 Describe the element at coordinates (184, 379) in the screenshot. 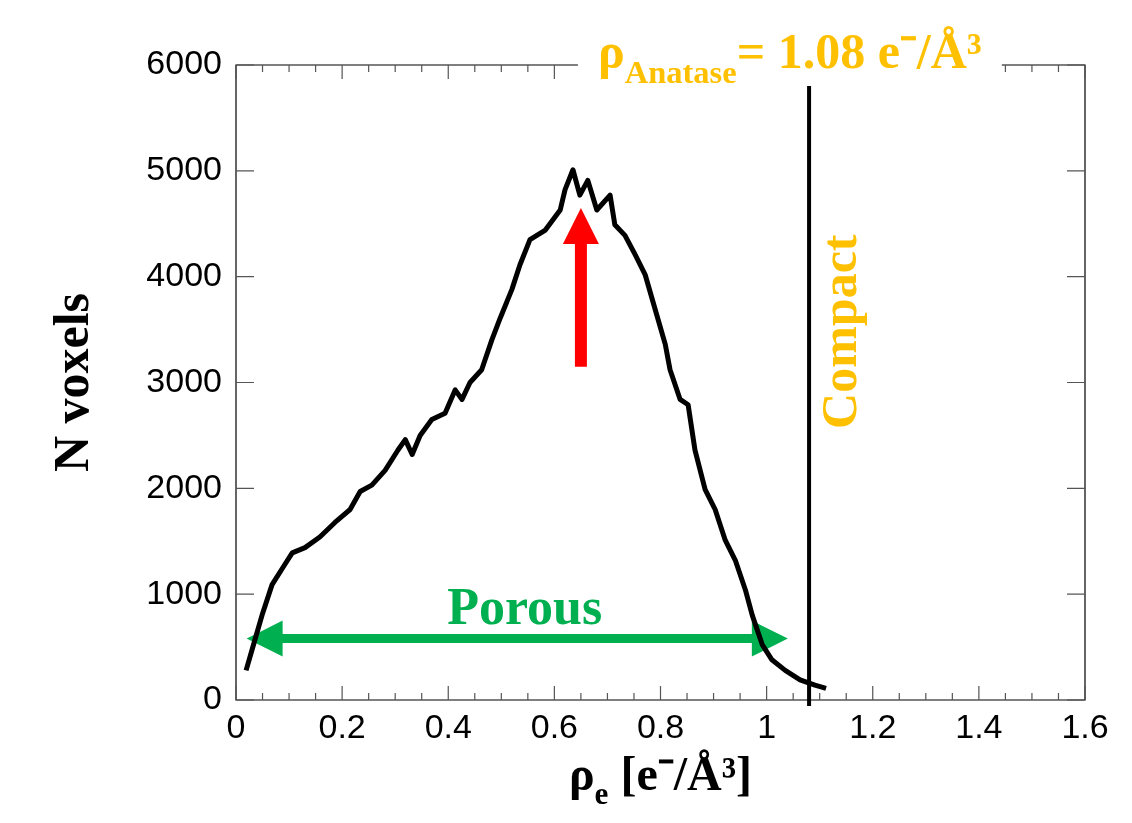

I see `y-tick-label: 3000` at that location.